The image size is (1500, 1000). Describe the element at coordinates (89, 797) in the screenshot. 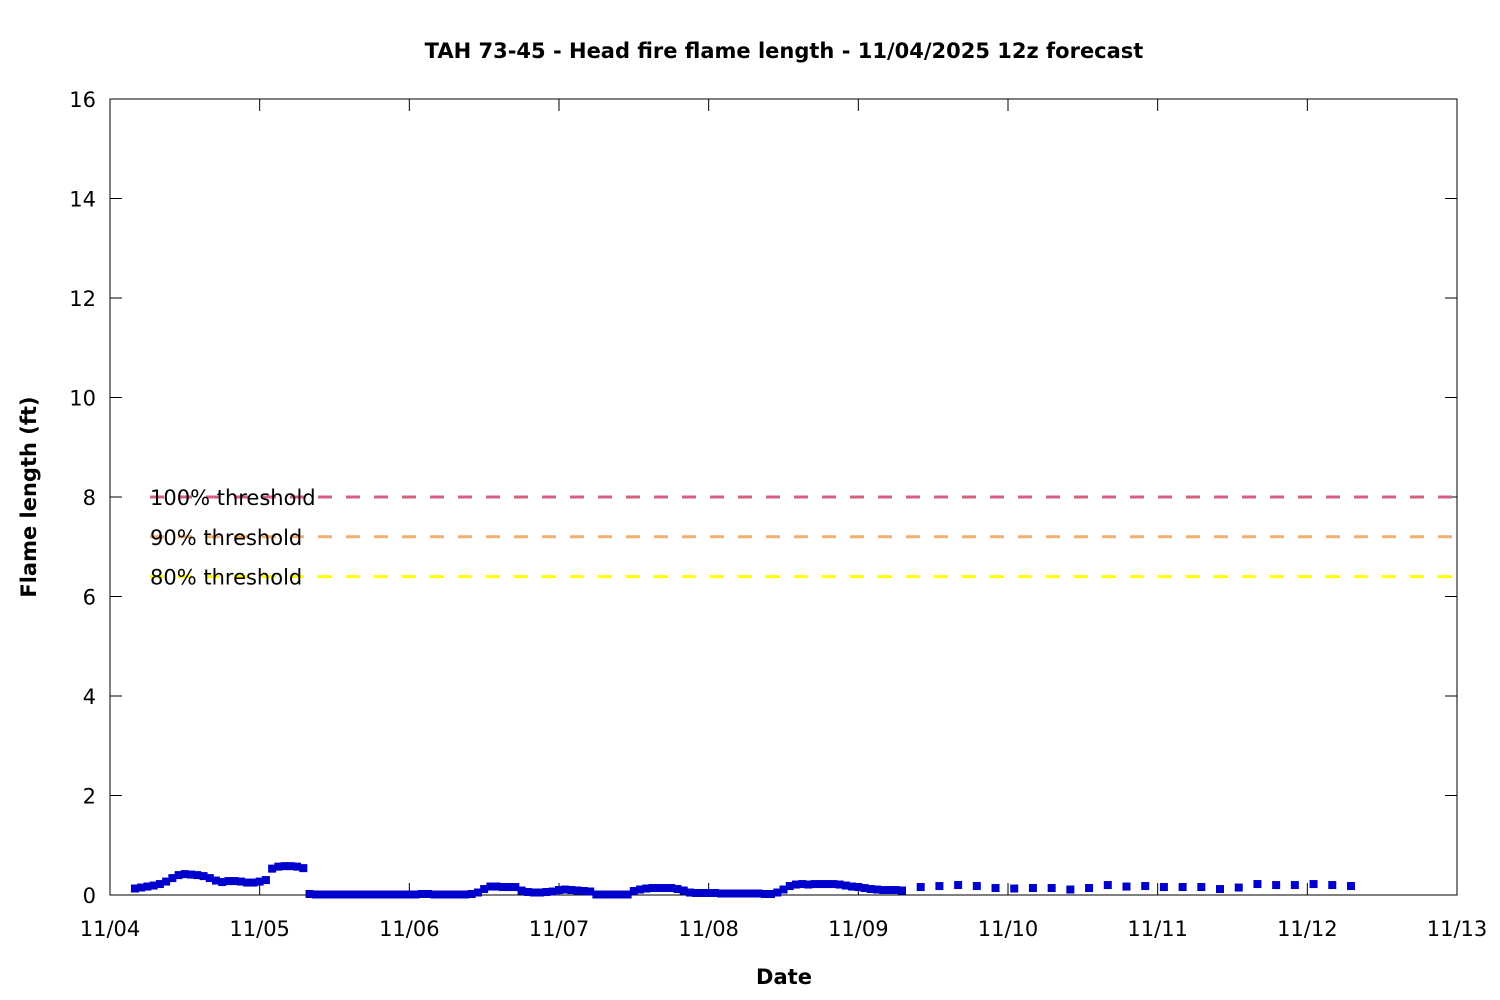

I see `y-tick-label: 2` at that location.